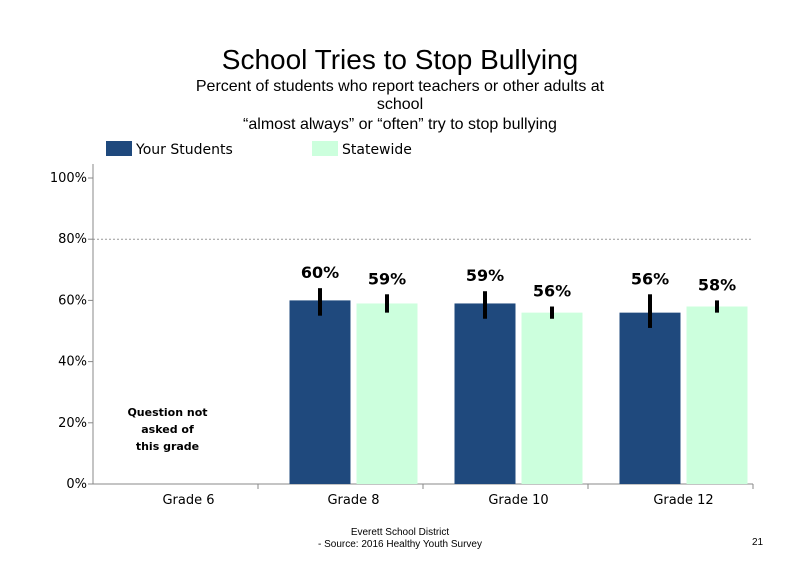 This screenshot has width=800, height=568. What do you see at coordinates (167, 446) in the screenshot?
I see `annotation-text: this grade` at bounding box center [167, 446].